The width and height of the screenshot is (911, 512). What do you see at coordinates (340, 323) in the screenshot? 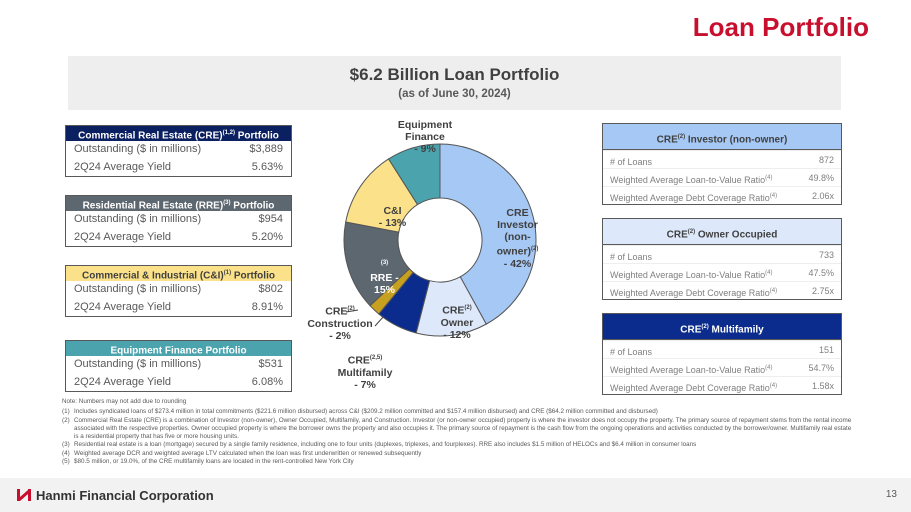
I see `label-cre-construction: CRE(2) Construction - 2%` at bounding box center [340, 323].